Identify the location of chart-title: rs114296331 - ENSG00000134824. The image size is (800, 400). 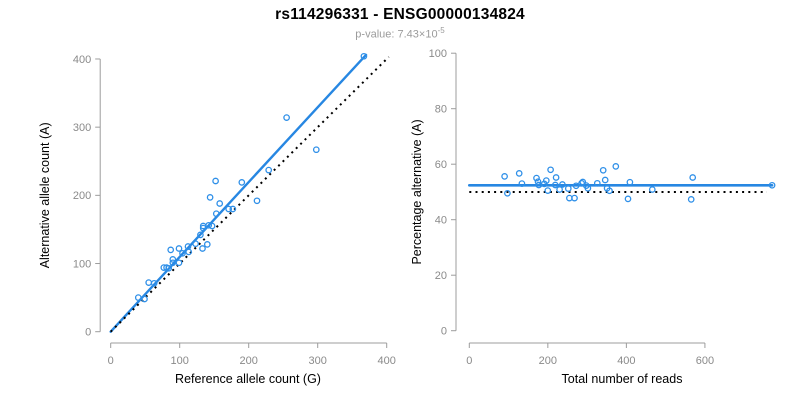
(400, 14).